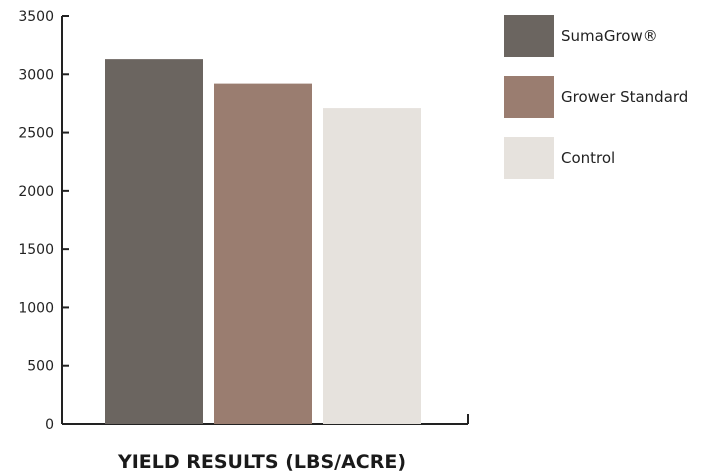 Image resolution: width=709 pixels, height=474 pixels. Describe the element at coordinates (36, 17) in the screenshot. I see `y-tick-label: 3500` at that location.